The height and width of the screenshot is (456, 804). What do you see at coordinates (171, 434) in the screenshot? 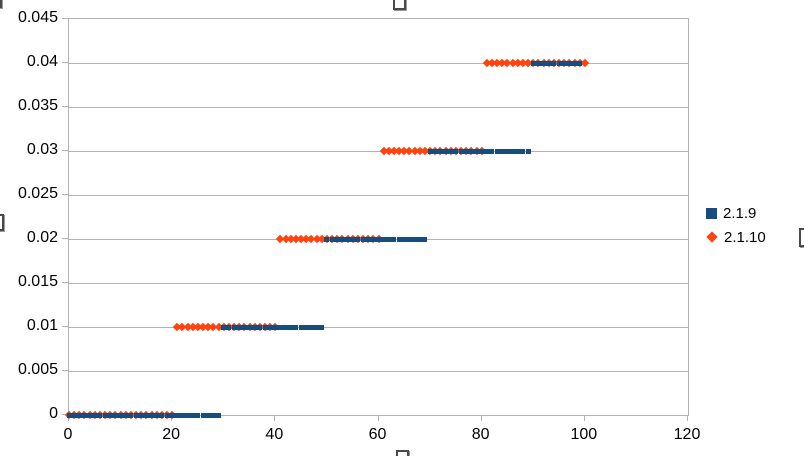
I see `x-axis-tick-label: 20` at bounding box center [171, 434].